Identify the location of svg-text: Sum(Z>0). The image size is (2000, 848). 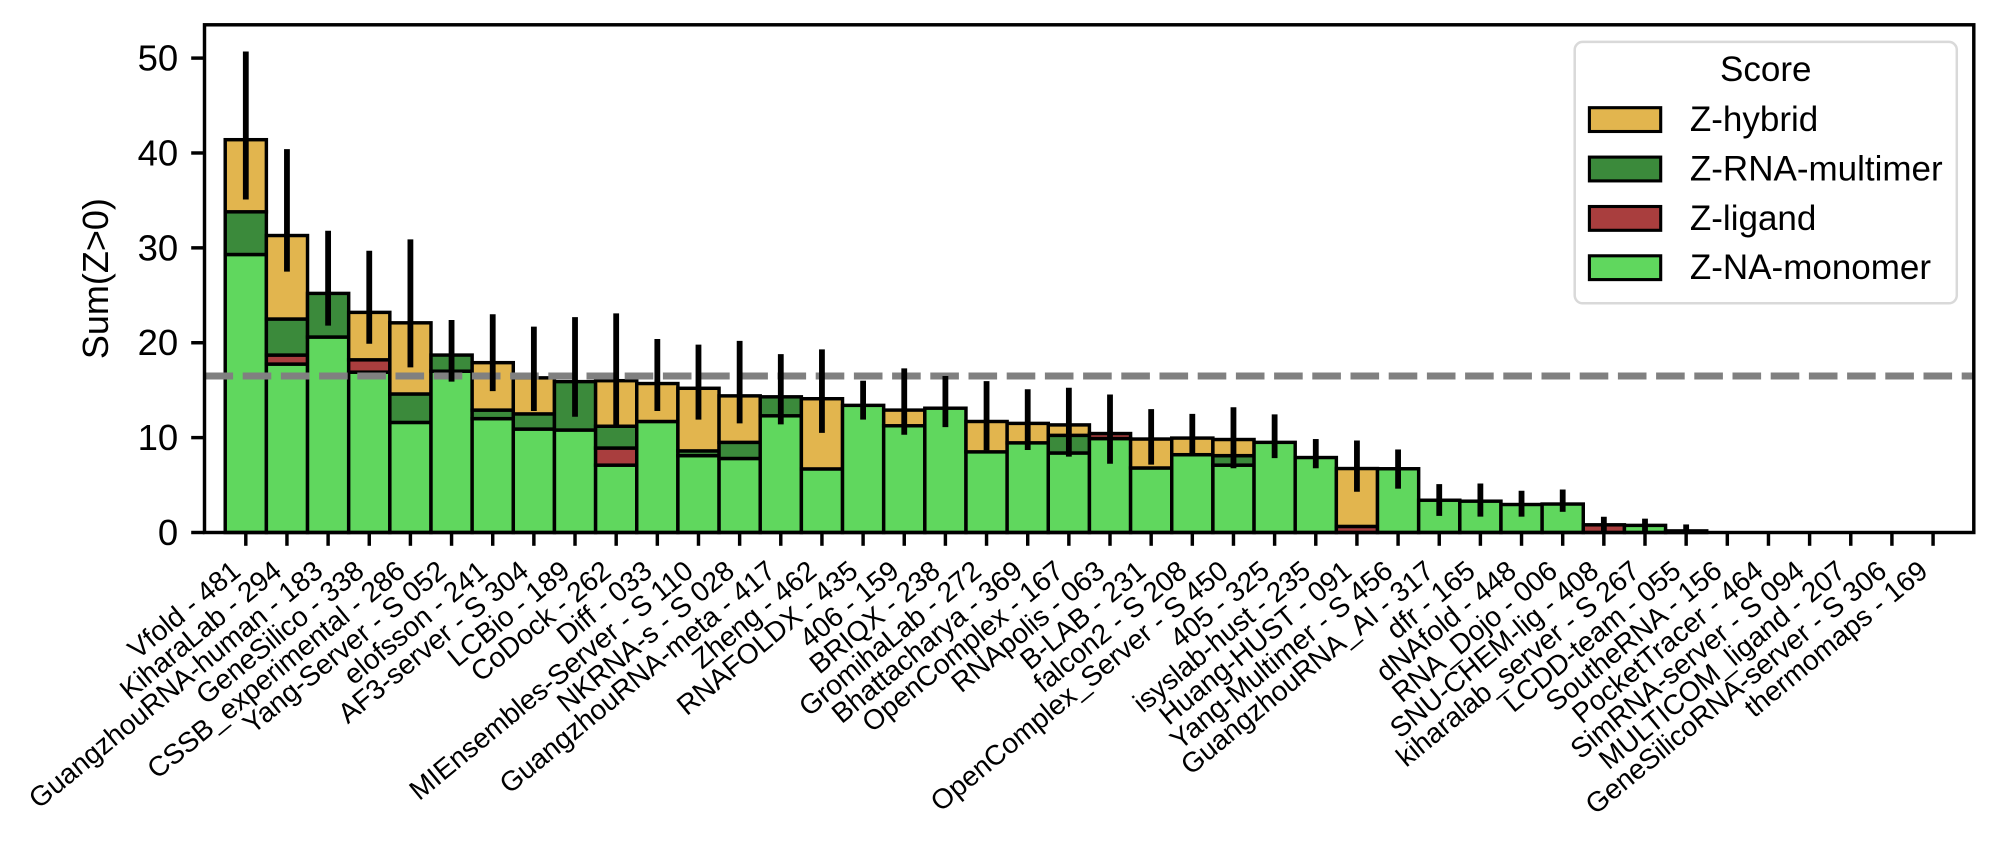
(95, 278).